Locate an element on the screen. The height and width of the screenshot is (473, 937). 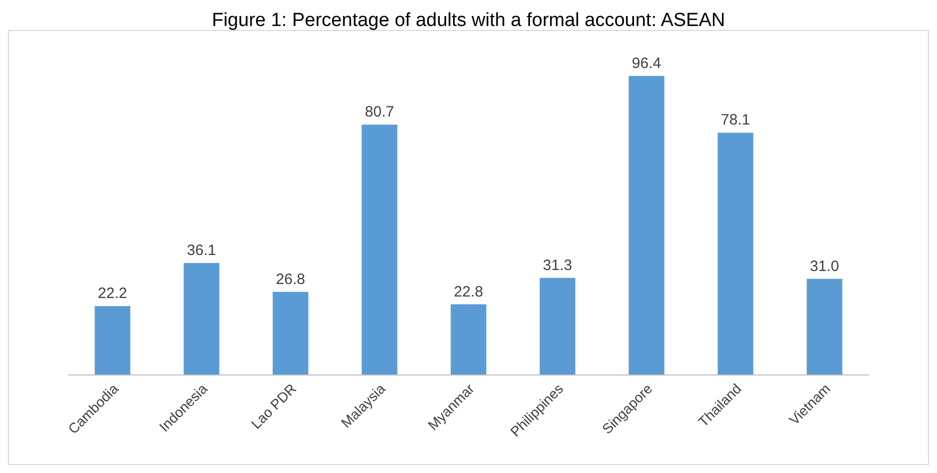
data-label: 22.8 is located at coordinates (469, 291).